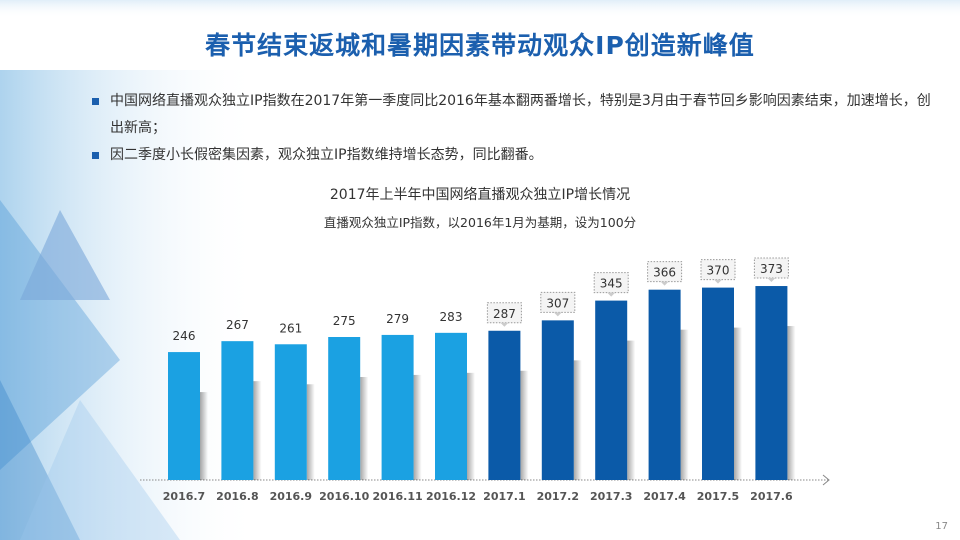  What do you see at coordinates (451, 317) in the screenshot?
I see `data-label: 283` at bounding box center [451, 317].